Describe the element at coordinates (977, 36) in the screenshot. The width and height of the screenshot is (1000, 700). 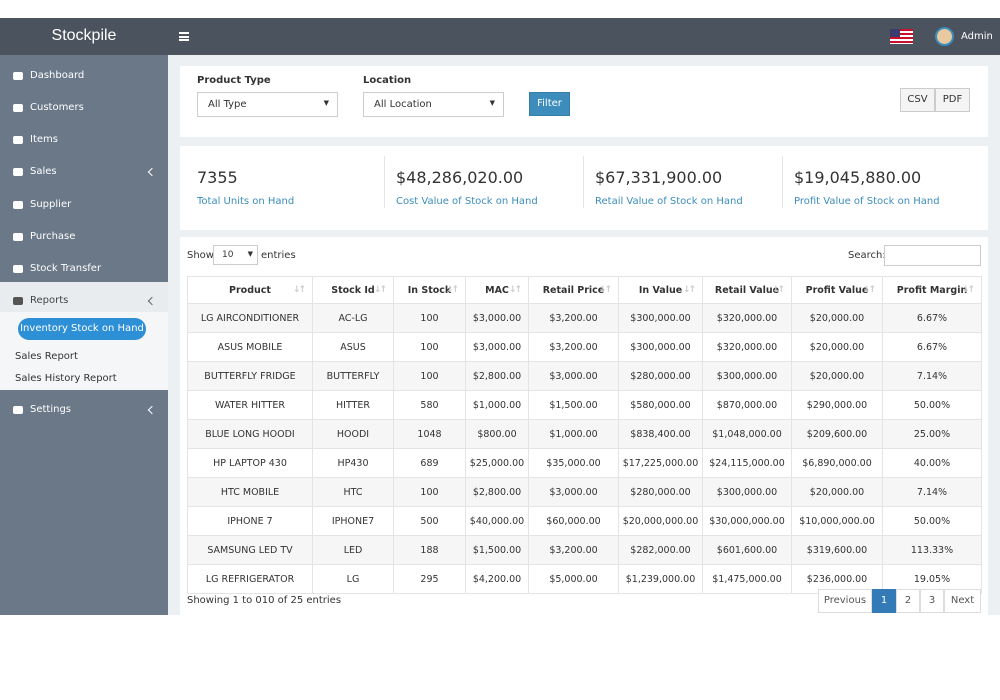
I see `user-name: Admin` at that location.